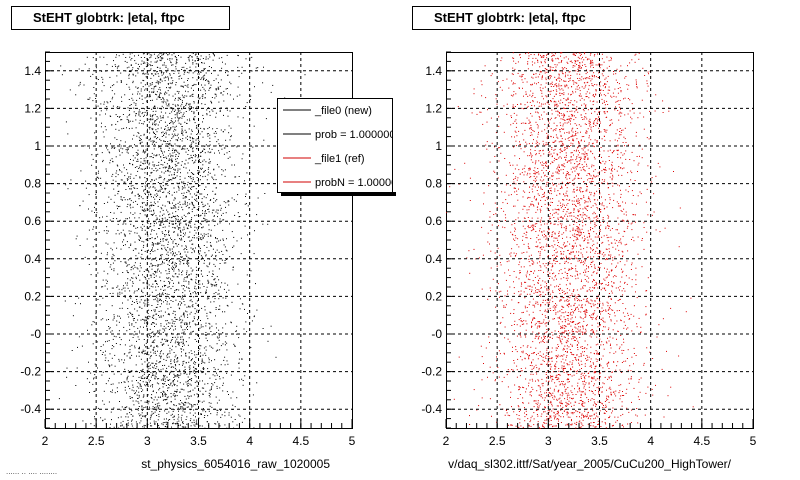 This screenshot has width=800, height=480. Describe the element at coordinates (343, 111) in the screenshot. I see `legend-entry-label: _file0 (new)` at that location.